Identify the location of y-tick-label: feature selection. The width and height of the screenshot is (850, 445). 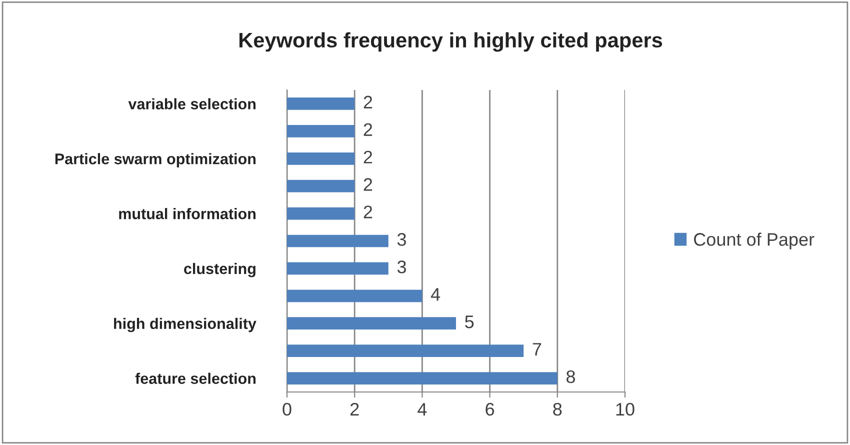
(195, 378).